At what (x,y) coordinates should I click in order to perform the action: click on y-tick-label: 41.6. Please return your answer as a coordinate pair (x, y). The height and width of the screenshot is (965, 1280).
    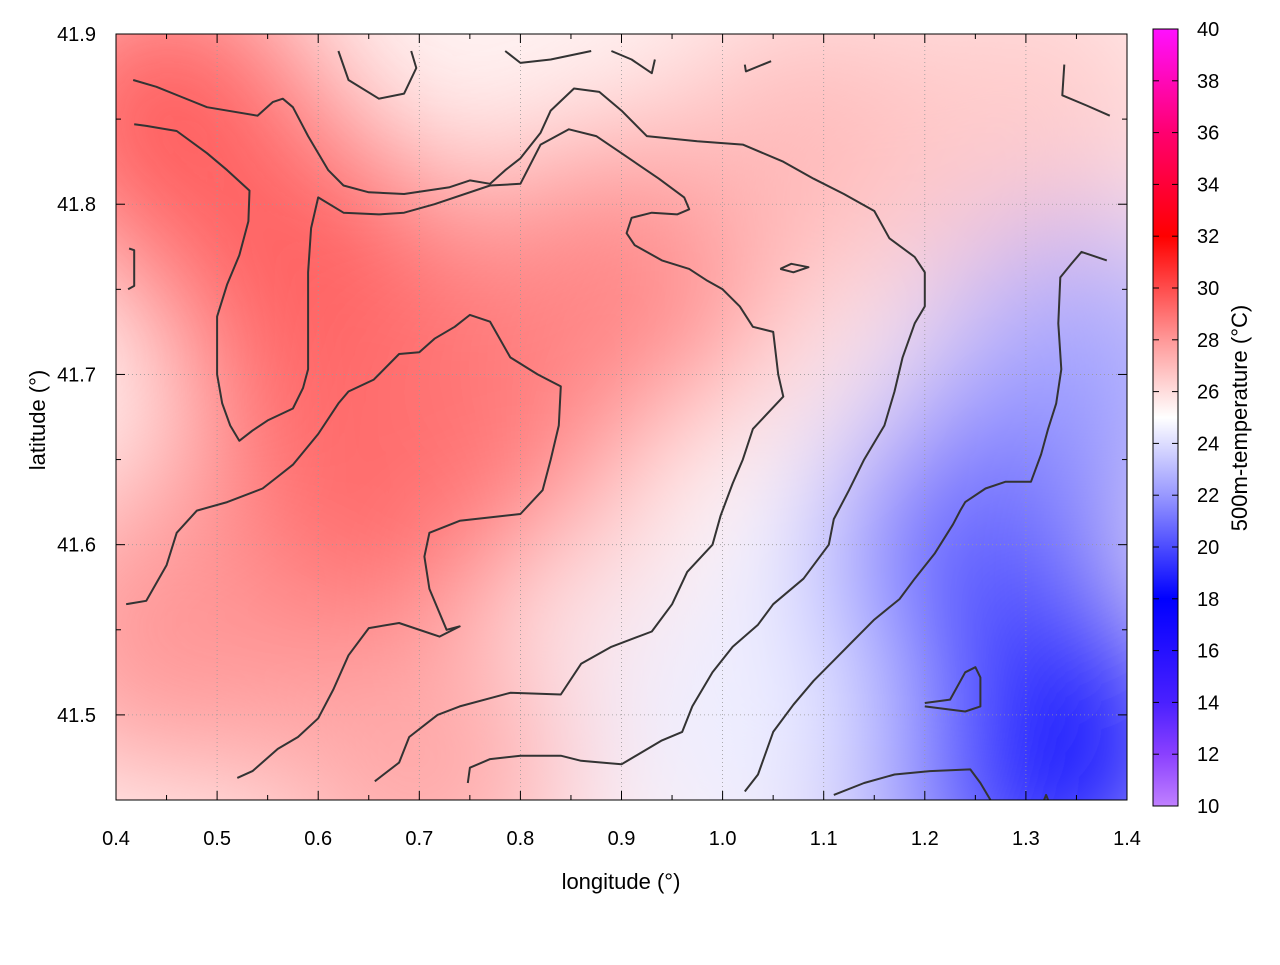
    Looking at the image, I should click on (76, 546).